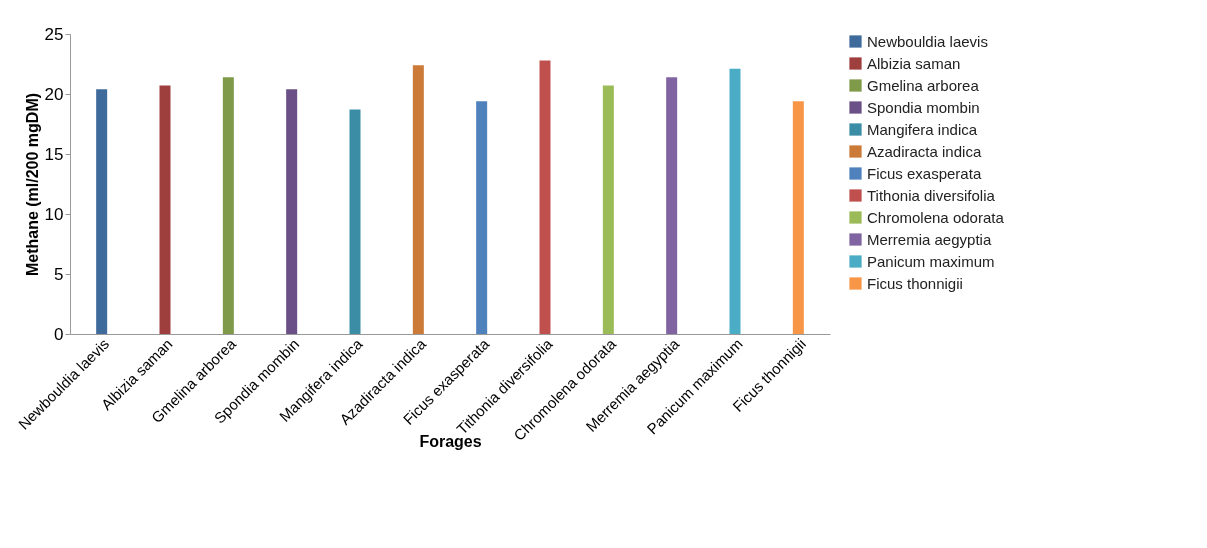 The image size is (1207, 548). I want to click on legend-label: Tithonia diversifolia, so click(931, 195).